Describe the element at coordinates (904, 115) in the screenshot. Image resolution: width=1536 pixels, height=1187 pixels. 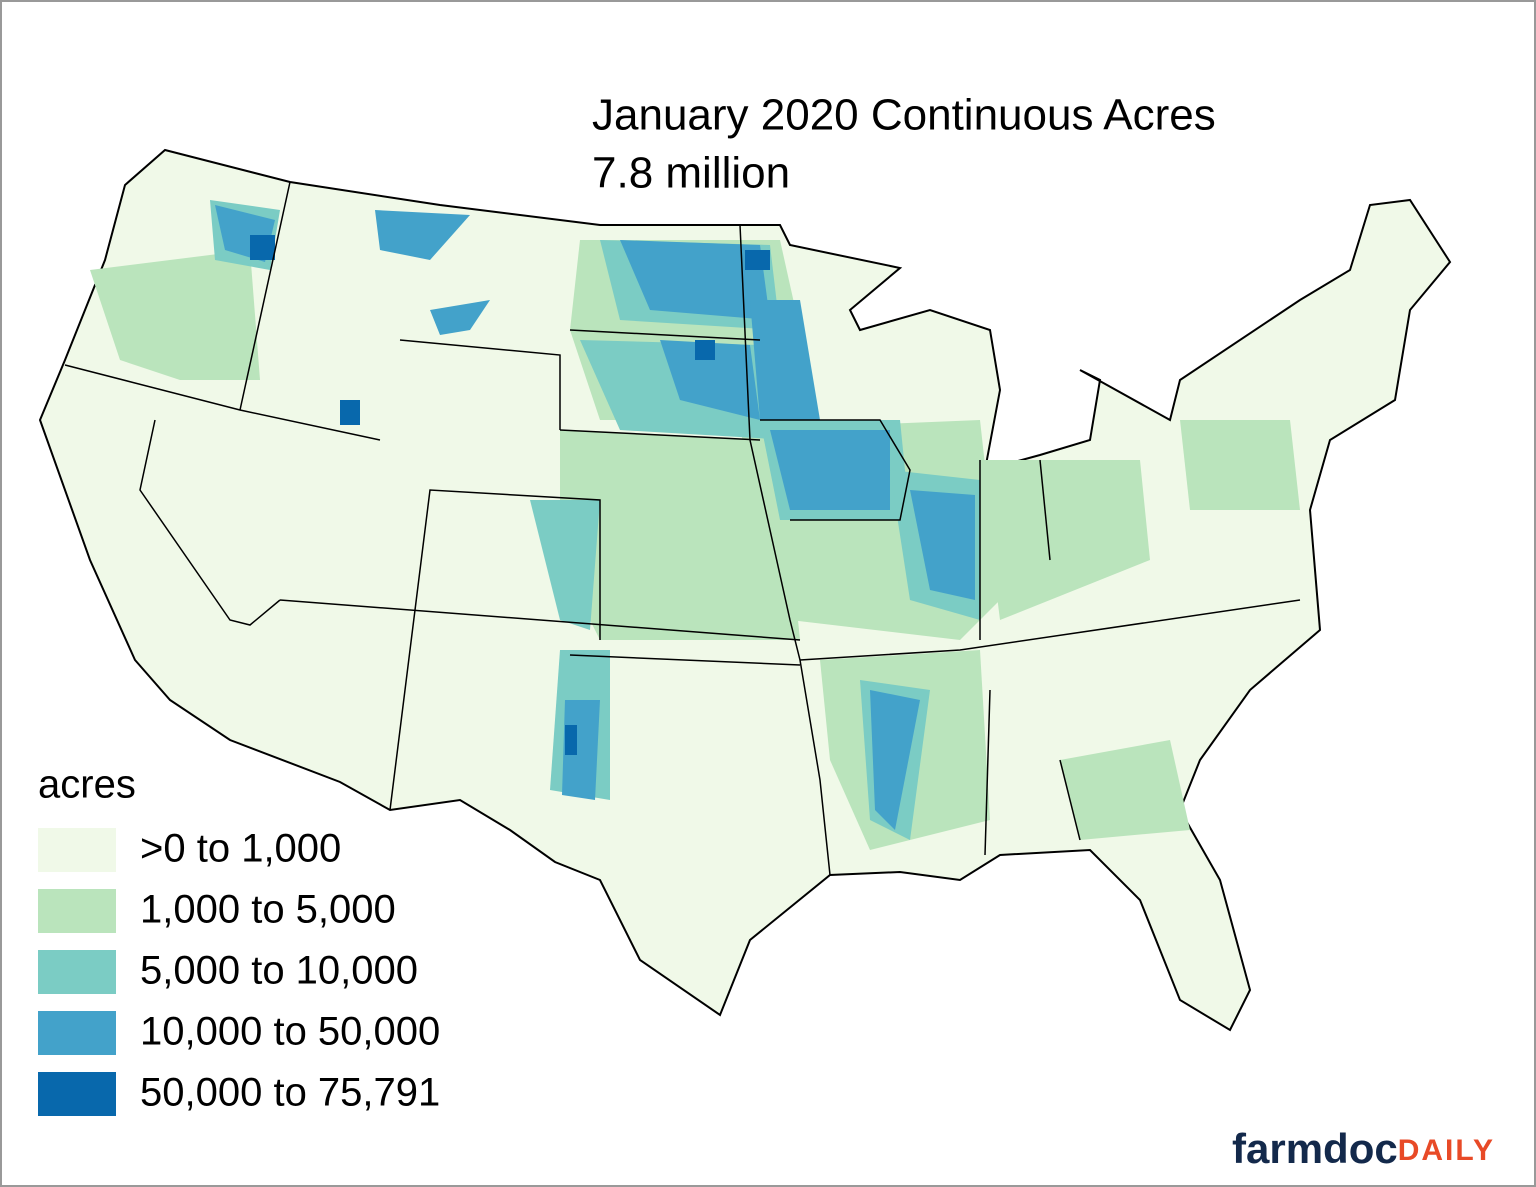
I see `title: January 2020 Continuous Acres` at that location.